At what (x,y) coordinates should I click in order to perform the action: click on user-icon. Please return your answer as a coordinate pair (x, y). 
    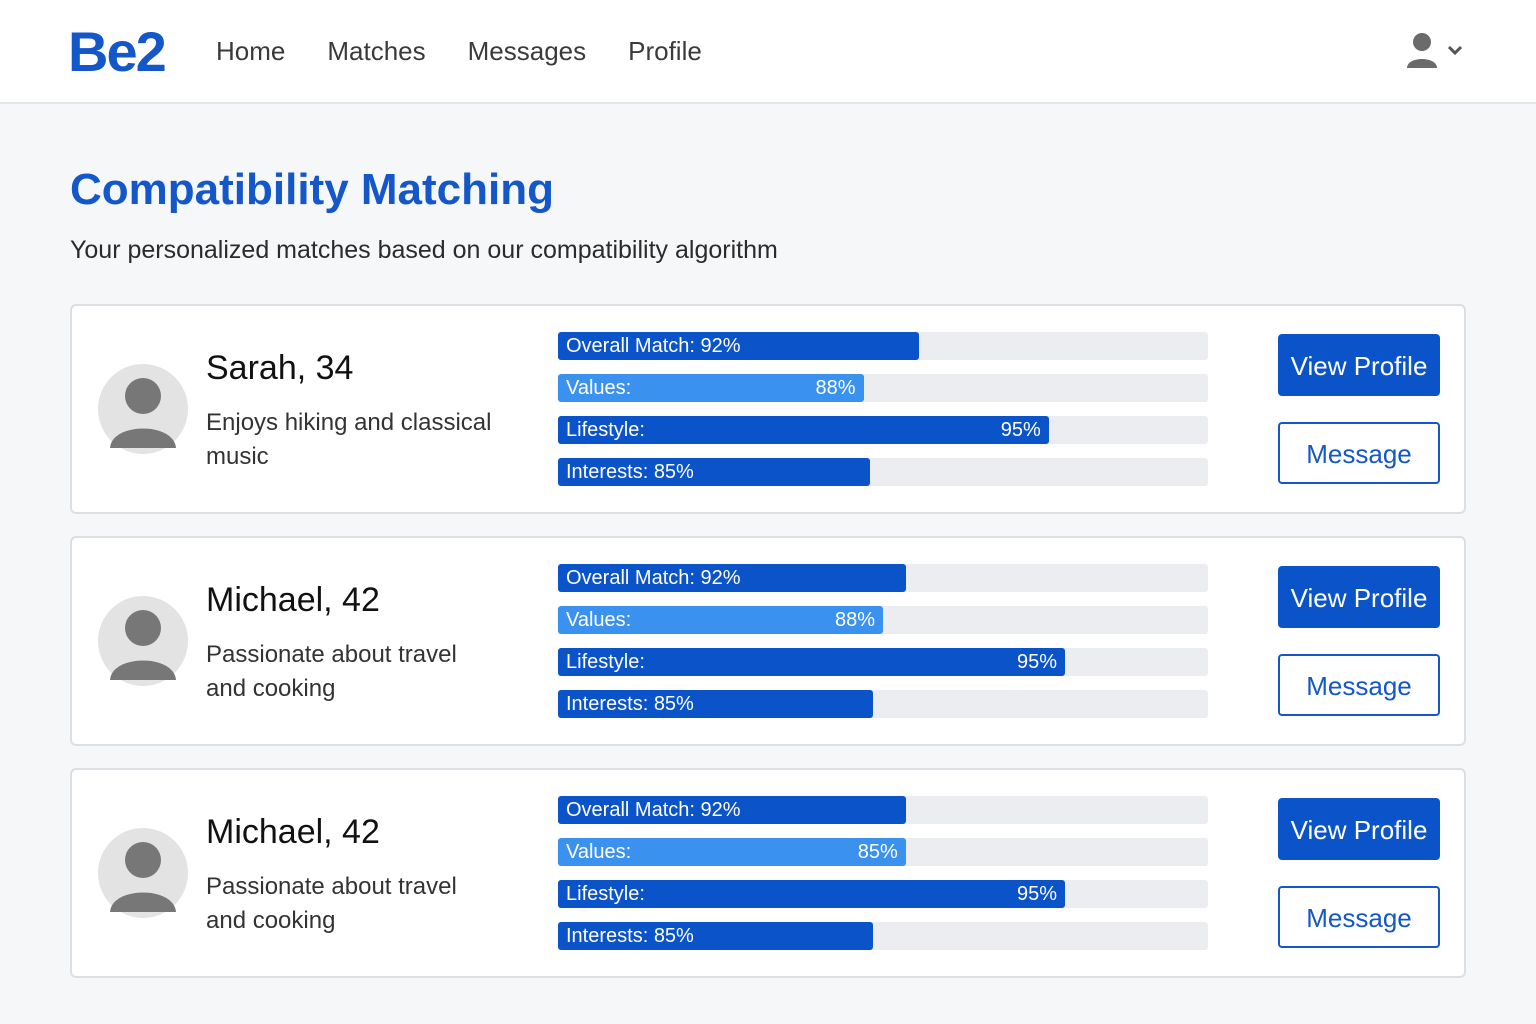
    Looking at the image, I should click on (1435, 50).